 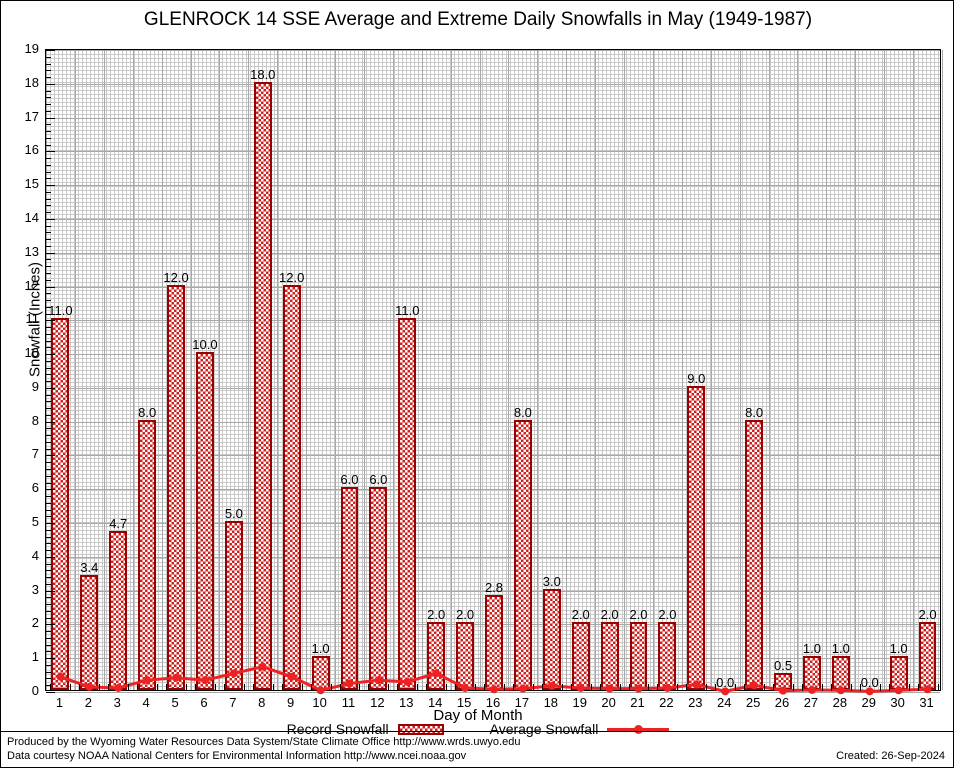 I want to click on y-axis-tick-label: 8, so click(x=35, y=420).